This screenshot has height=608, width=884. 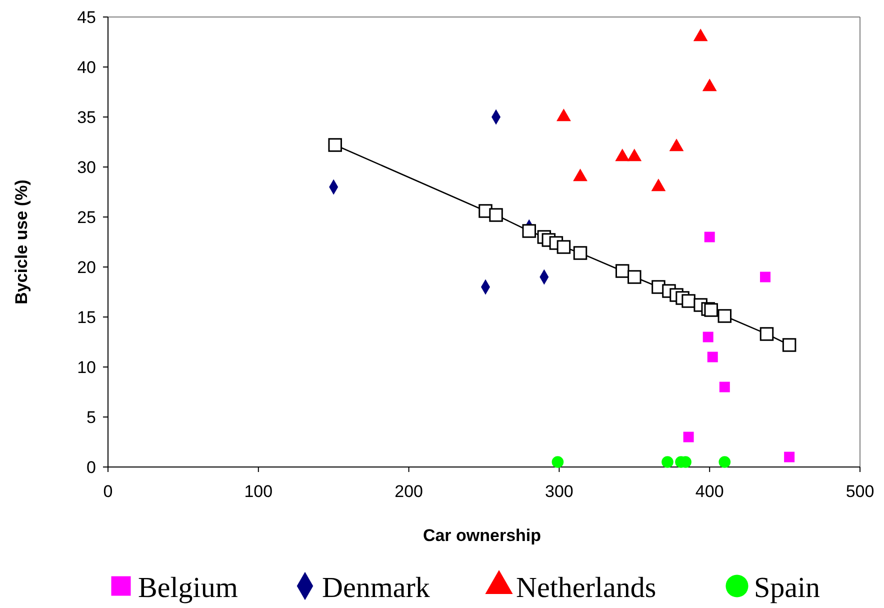 What do you see at coordinates (86, 67) in the screenshot?
I see `y-tick-label: 40` at bounding box center [86, 67].